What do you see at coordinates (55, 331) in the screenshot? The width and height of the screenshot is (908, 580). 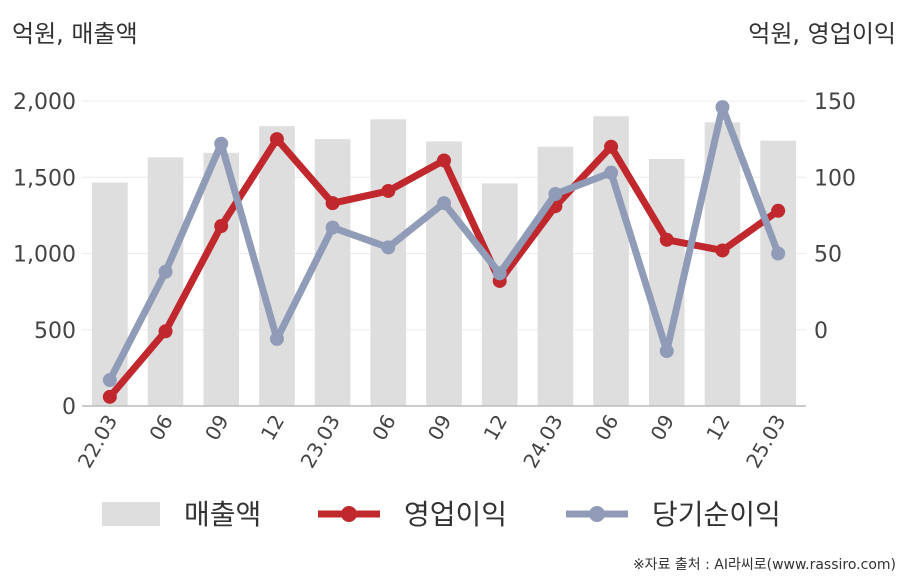 I see `left-tick-label: 500` at bounding box center [55, 331].